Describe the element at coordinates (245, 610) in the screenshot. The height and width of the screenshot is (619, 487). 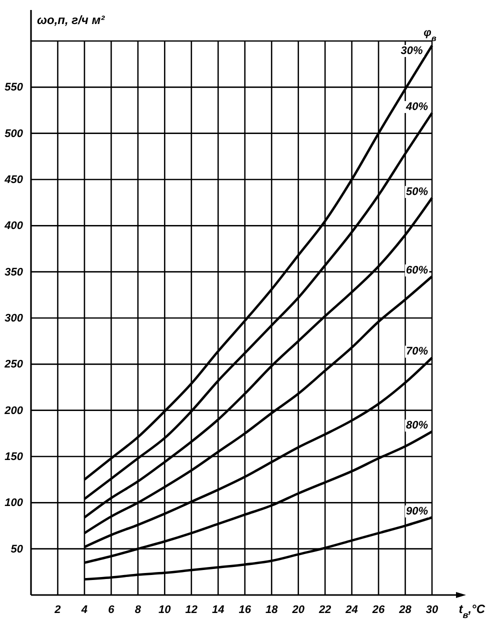
I see `x-tick-label: 16` at that location.